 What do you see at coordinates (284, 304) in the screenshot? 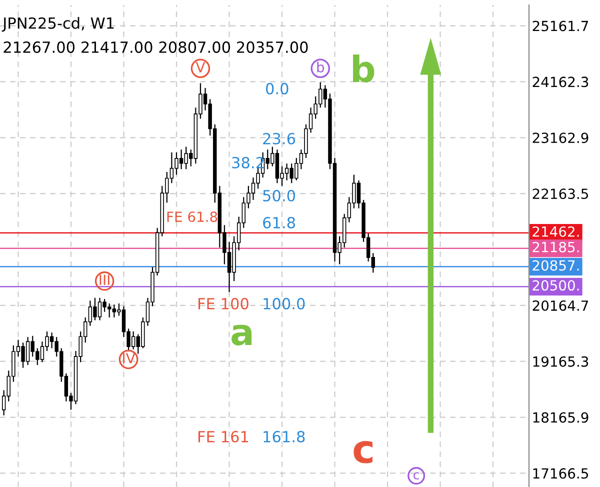
I see `annotation: 100.0` at bounding box center [284, 304].